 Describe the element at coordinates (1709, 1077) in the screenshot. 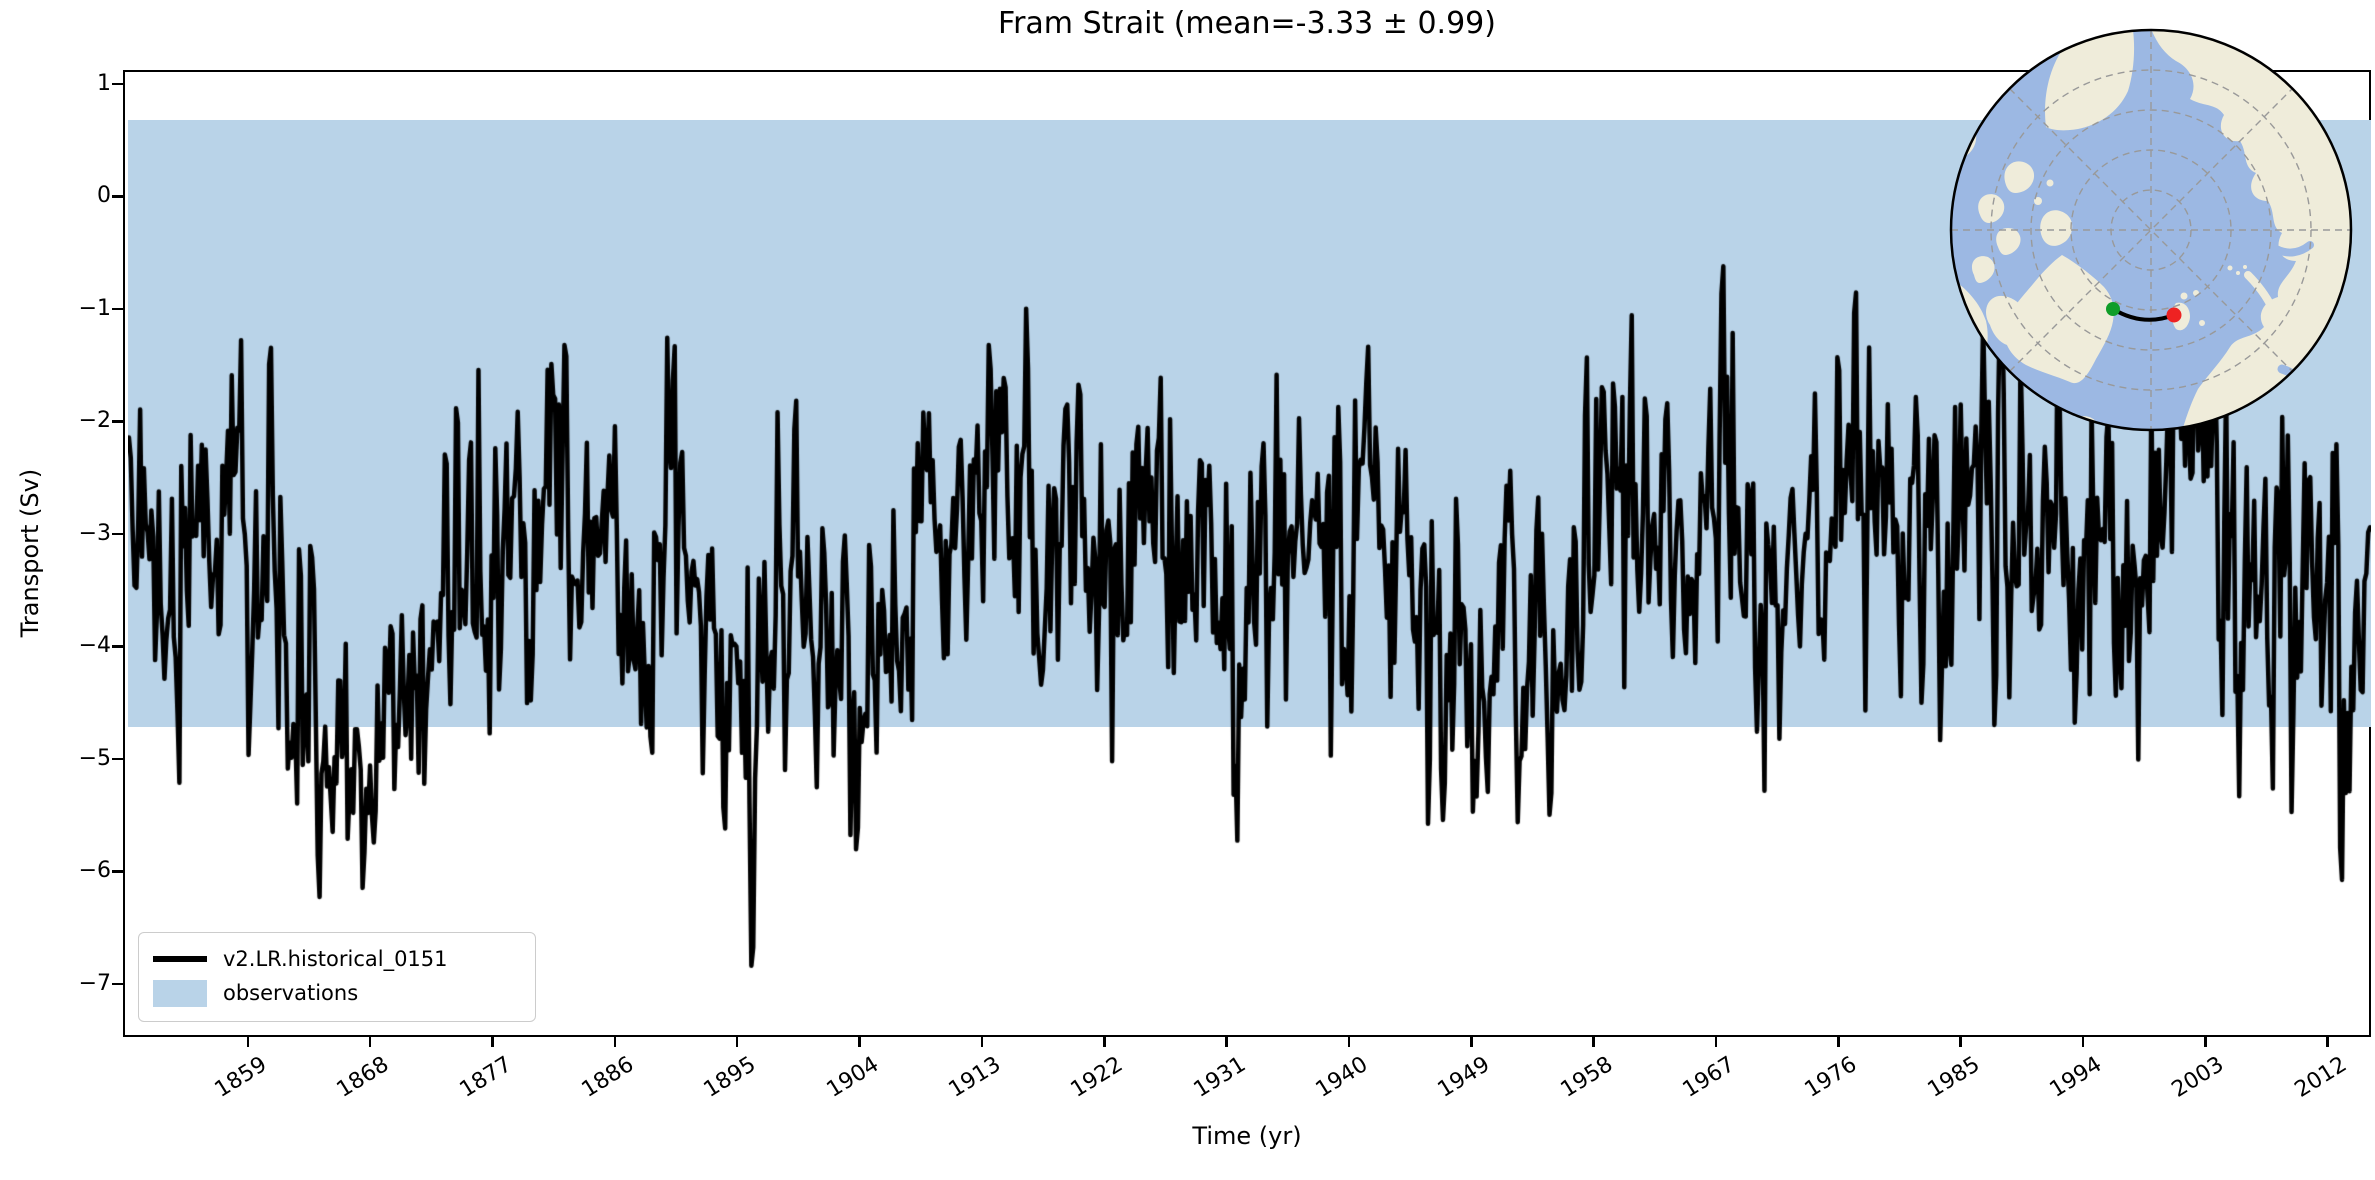

I see `x-tick-label: 1967` at that location.